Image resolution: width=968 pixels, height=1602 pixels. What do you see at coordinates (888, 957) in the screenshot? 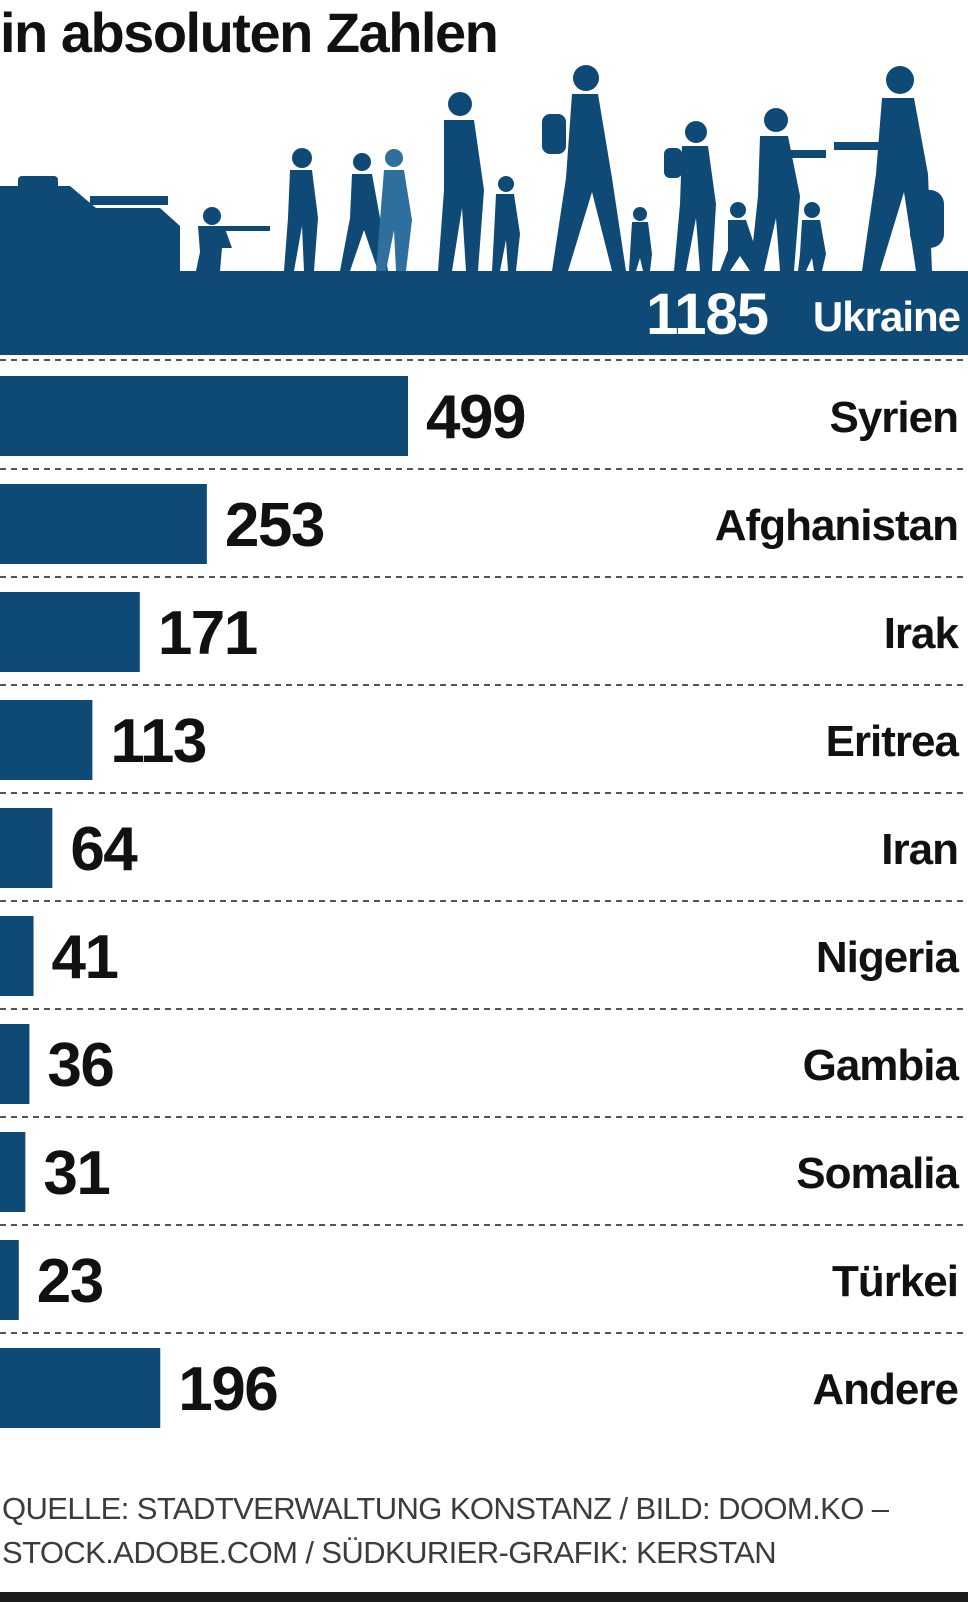
I see `category-label-nigeria: Nigeria` at bounding box center [888, 957].